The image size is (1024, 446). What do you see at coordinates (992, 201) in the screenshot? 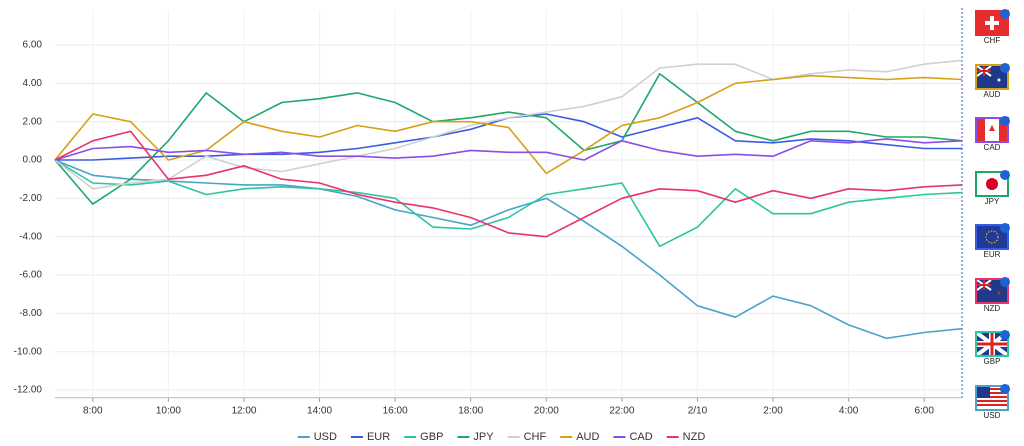
I see `currency-label: JPY` at bounding box center [992, 201].